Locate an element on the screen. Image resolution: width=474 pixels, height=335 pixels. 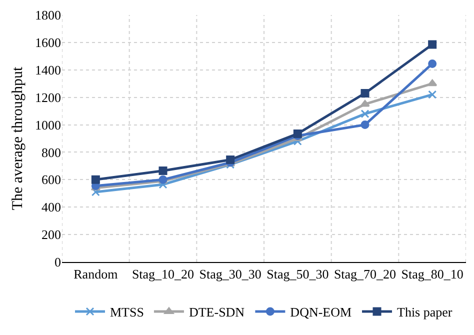
x-tick-label: Random is located at coordinates (96, 274).